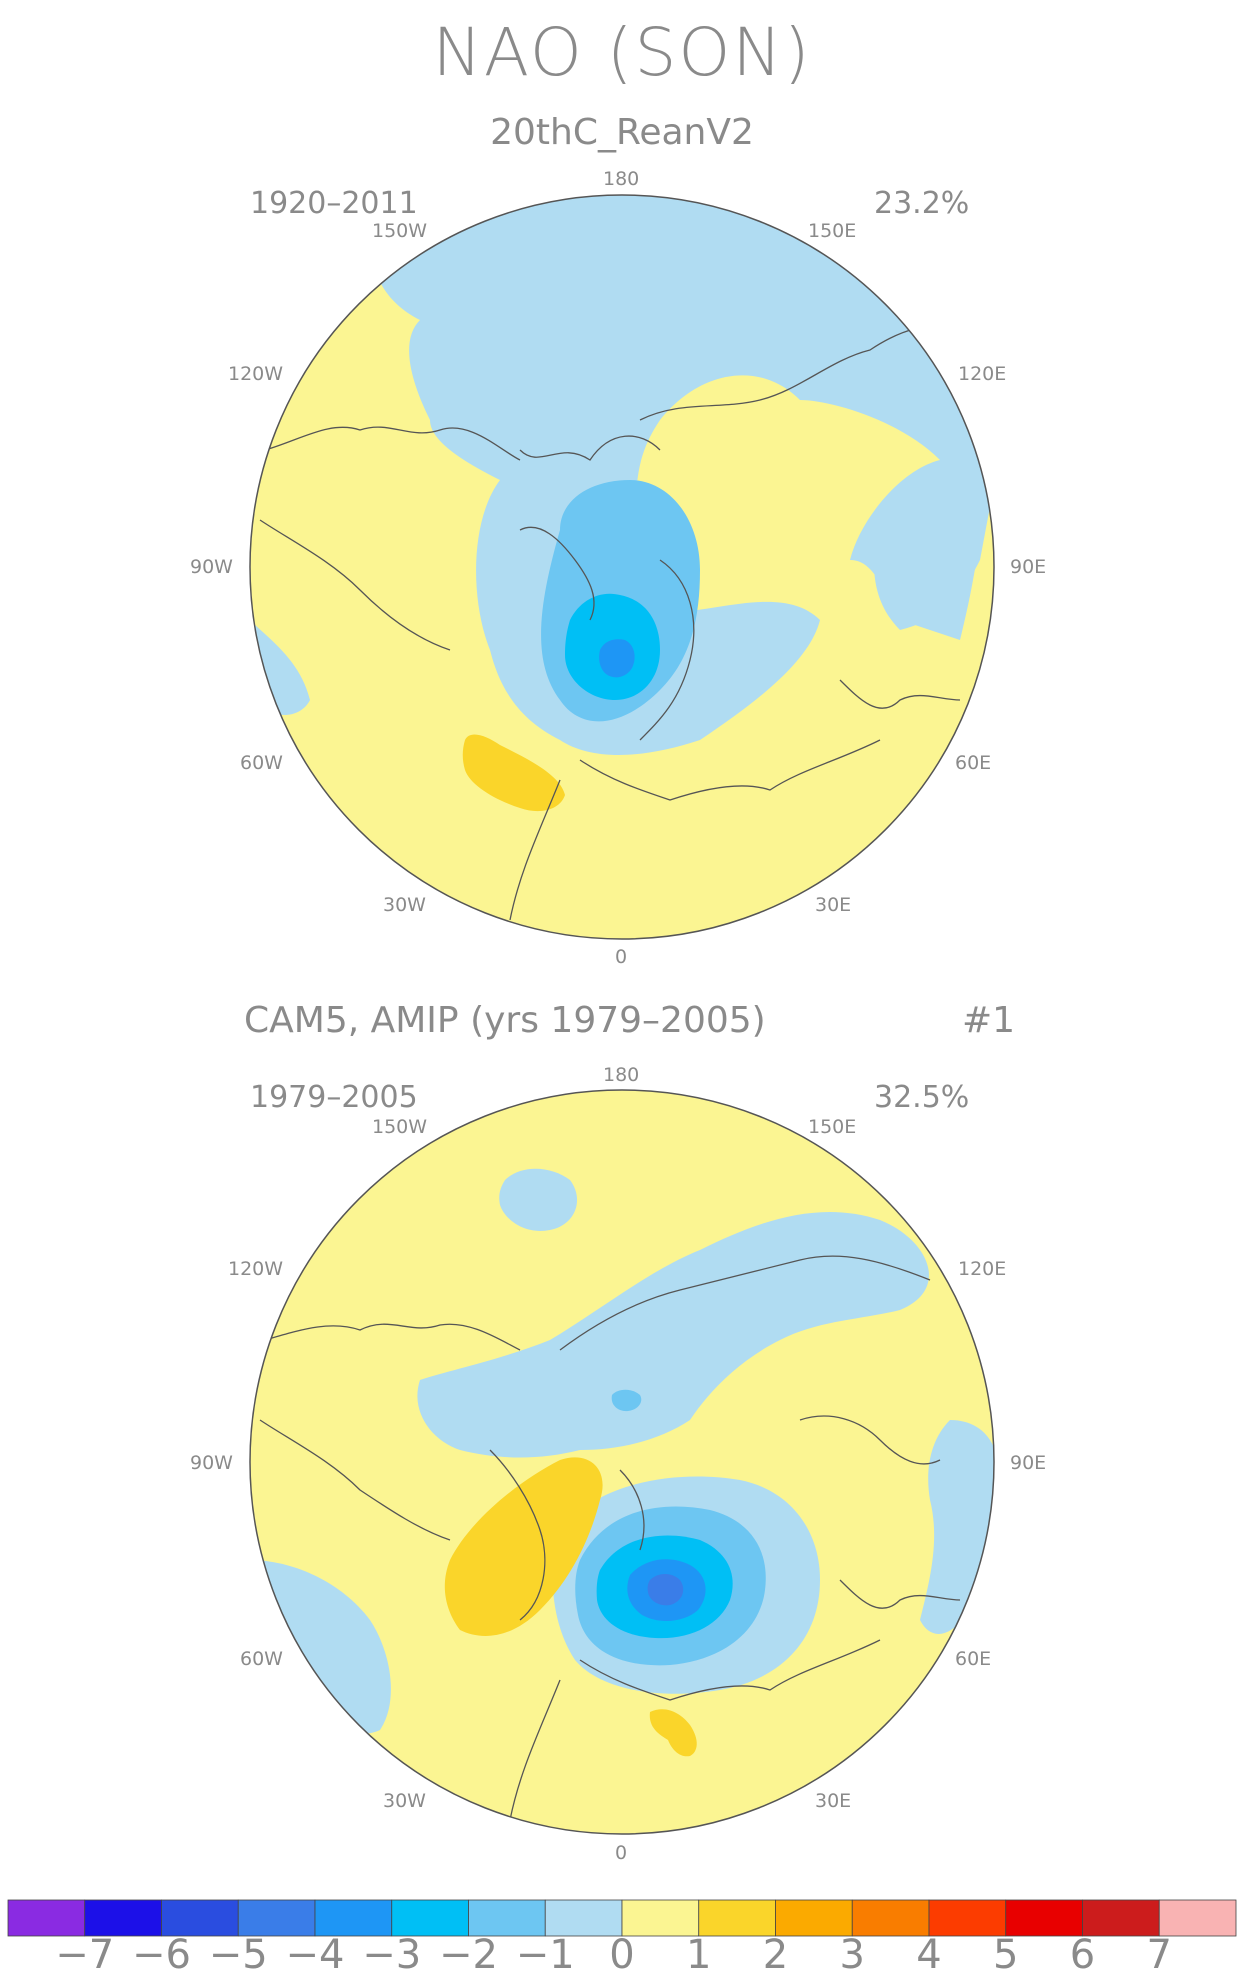  Describe the element at coordinates (622, 1955) in the screenshot. I see `colorbar-tick-label: 0` at that location.